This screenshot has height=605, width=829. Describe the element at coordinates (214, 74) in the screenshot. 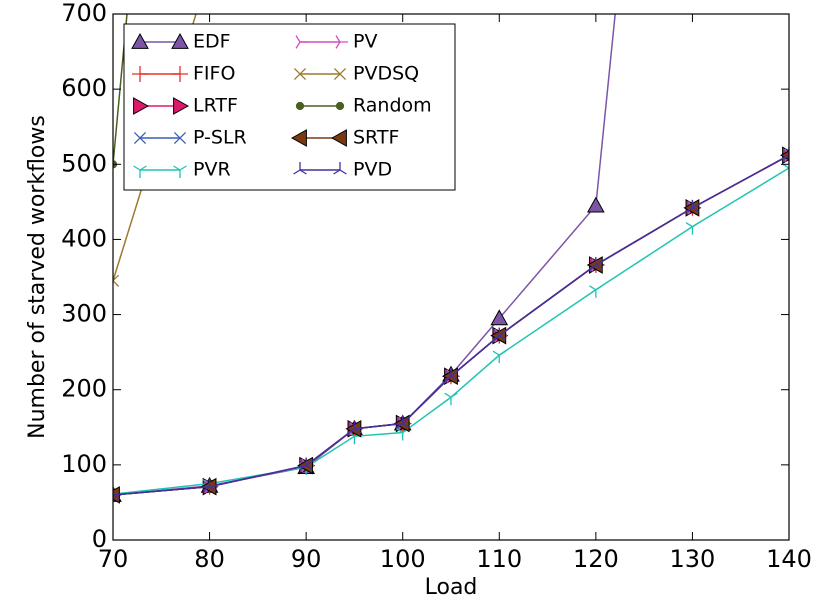

I see `legend-label: FIFO` at that location.